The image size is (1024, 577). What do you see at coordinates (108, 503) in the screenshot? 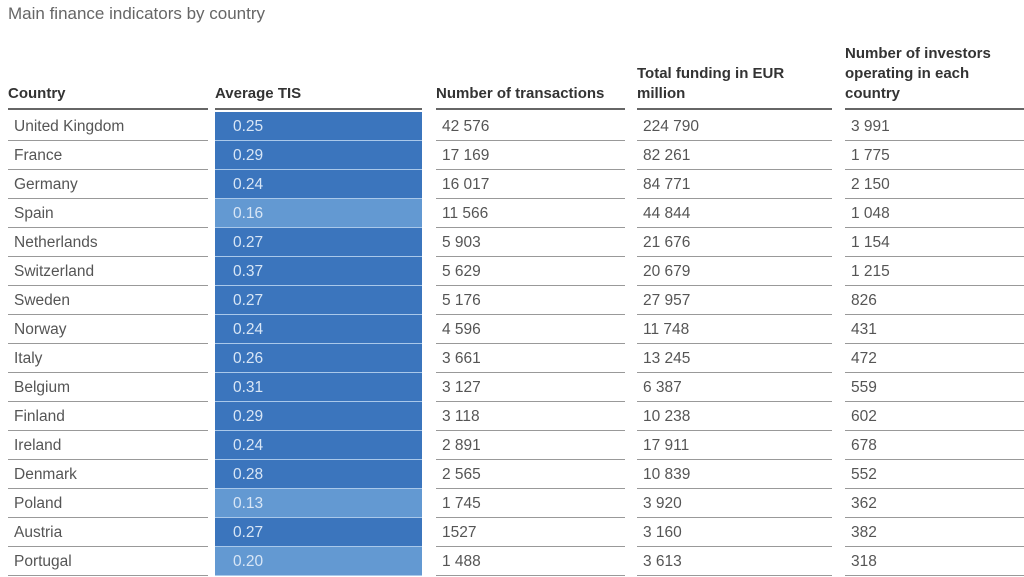
I see `country-cell: Poland` at bounding box center [108, 503].